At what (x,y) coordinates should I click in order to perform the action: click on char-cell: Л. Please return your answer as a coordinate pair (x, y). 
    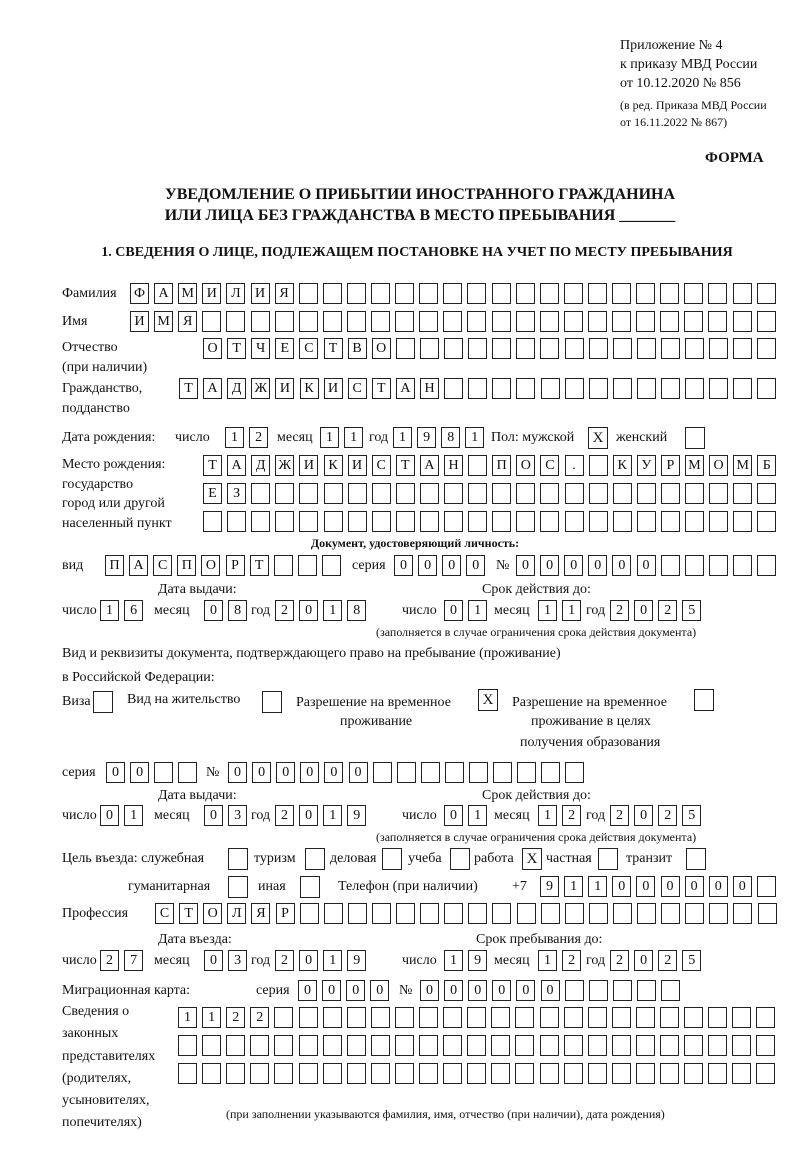
    Looking at the image, I should click on (236, 293).